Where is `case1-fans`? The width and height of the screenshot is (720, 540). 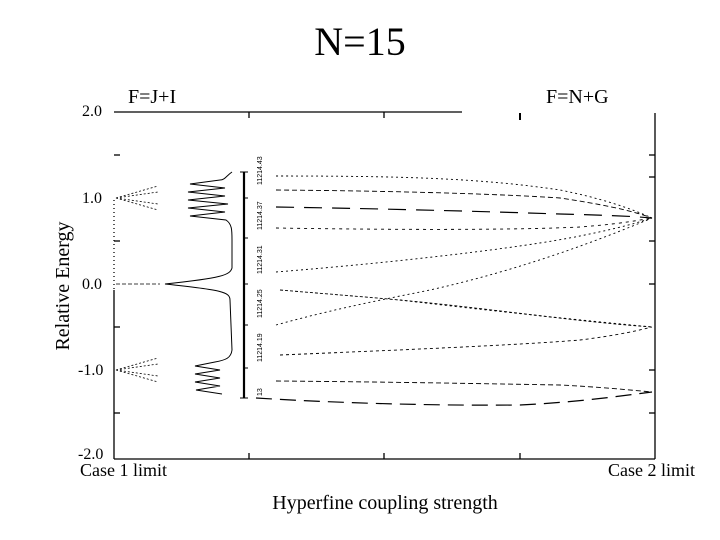
case1-fans is located at coordinates (137, 284).